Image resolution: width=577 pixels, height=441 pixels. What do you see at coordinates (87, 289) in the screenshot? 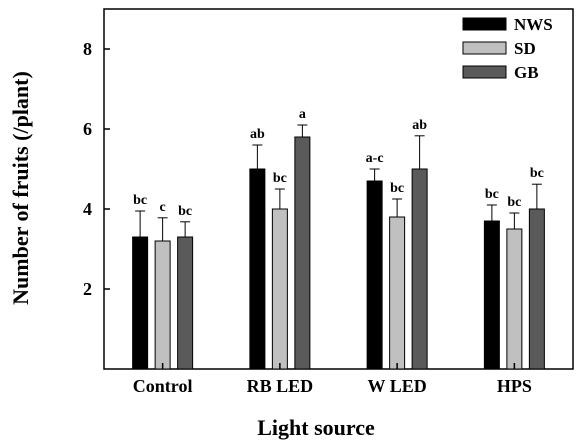
I see `y-tick-label: 2` at bounding box center [87, 289].